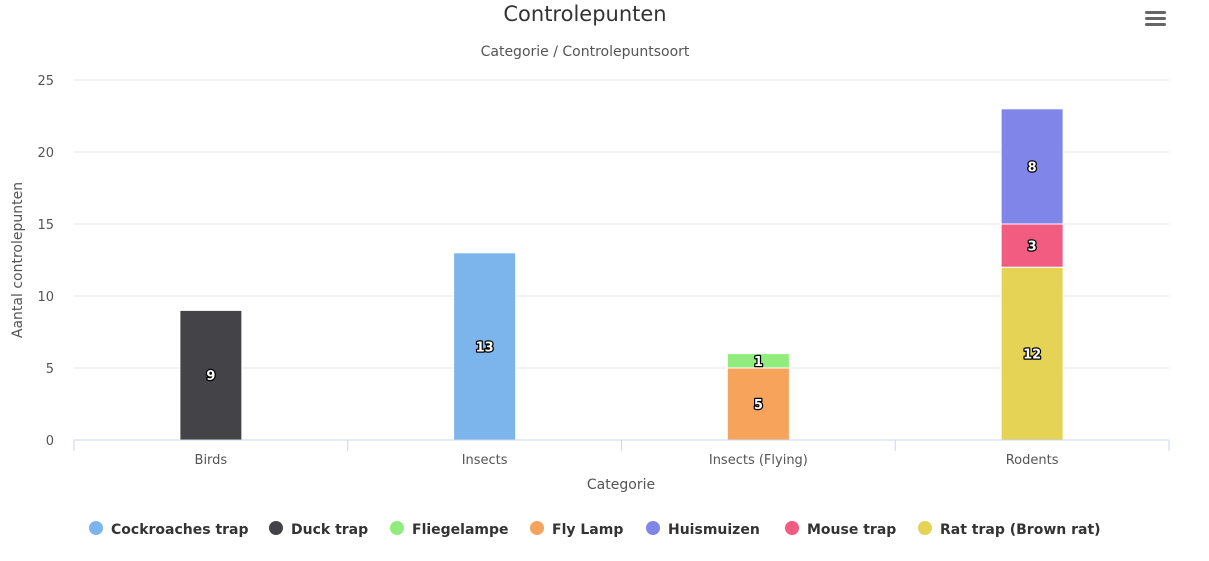 This screenshot has height=561, width=1209. I want to click on legend-label: Mouse trap, so click(851, 530).